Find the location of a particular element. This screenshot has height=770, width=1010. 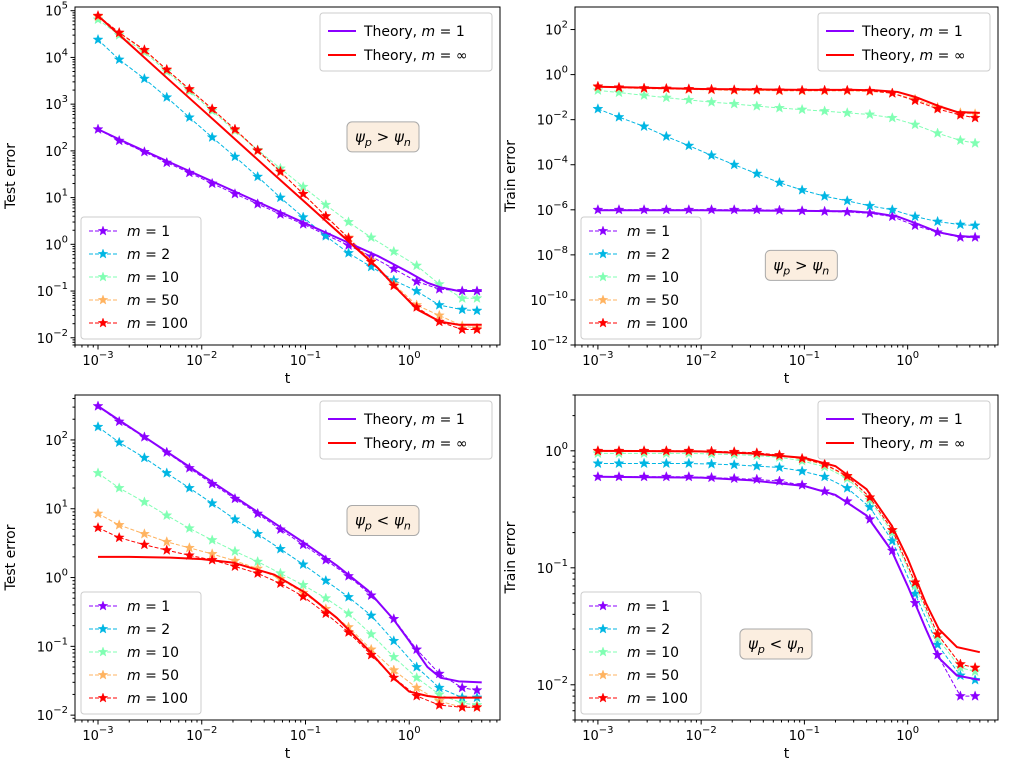

regime-annotation: ψp < ψn is located at coordinates (383, 520).